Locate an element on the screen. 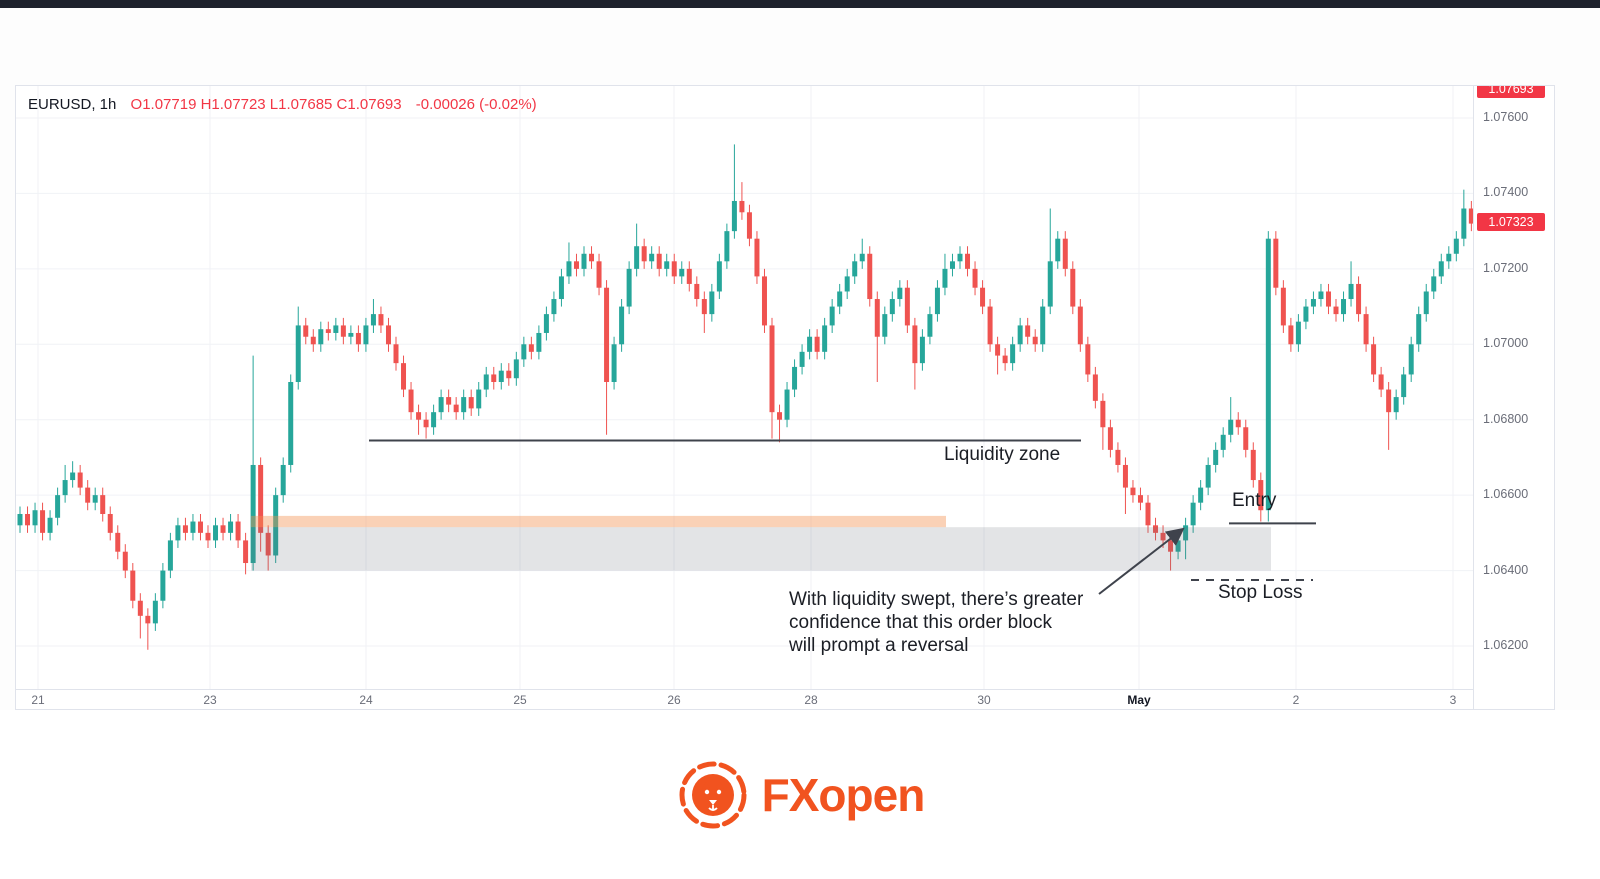 The height and width of the screenshot is (879, 1600). time-axis-label: 28 is located at coordinates (811, 700).